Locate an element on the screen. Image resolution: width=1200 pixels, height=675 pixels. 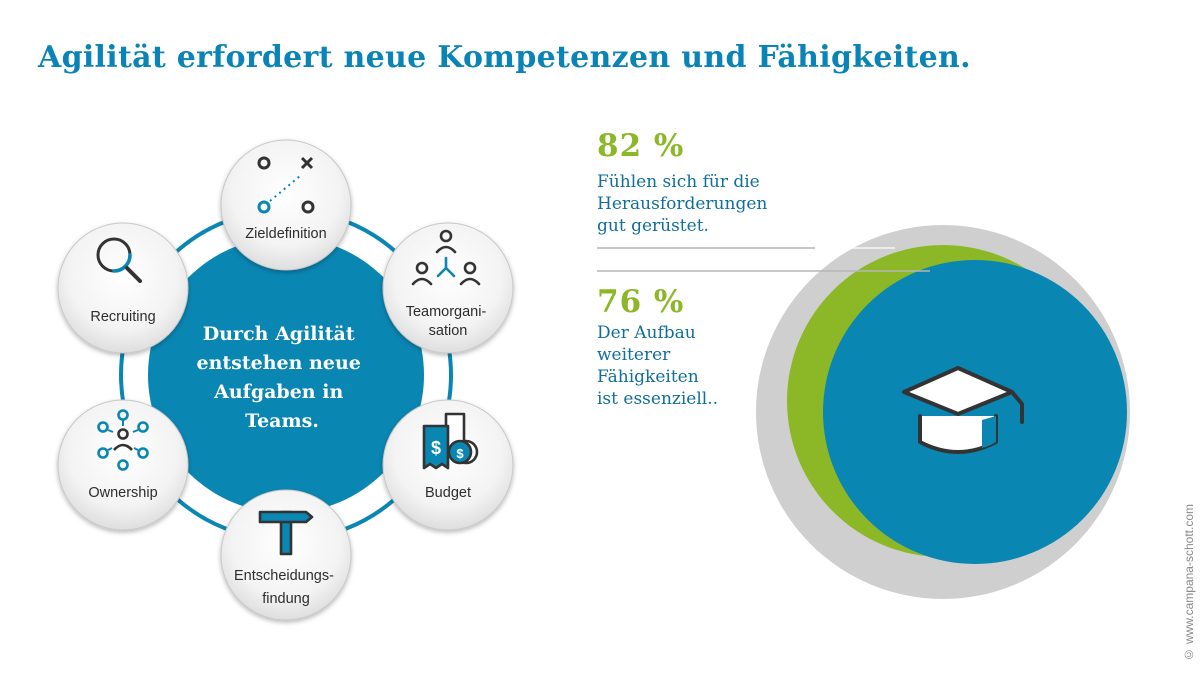
node-label: Recruiting is located at coordinates (122, 317).